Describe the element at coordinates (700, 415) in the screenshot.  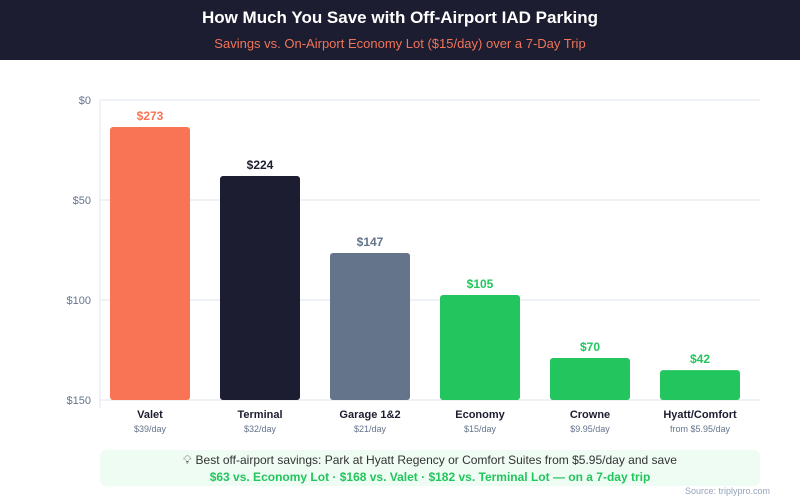
I see `x-category-label: Hyatt/Comfort` at that location.